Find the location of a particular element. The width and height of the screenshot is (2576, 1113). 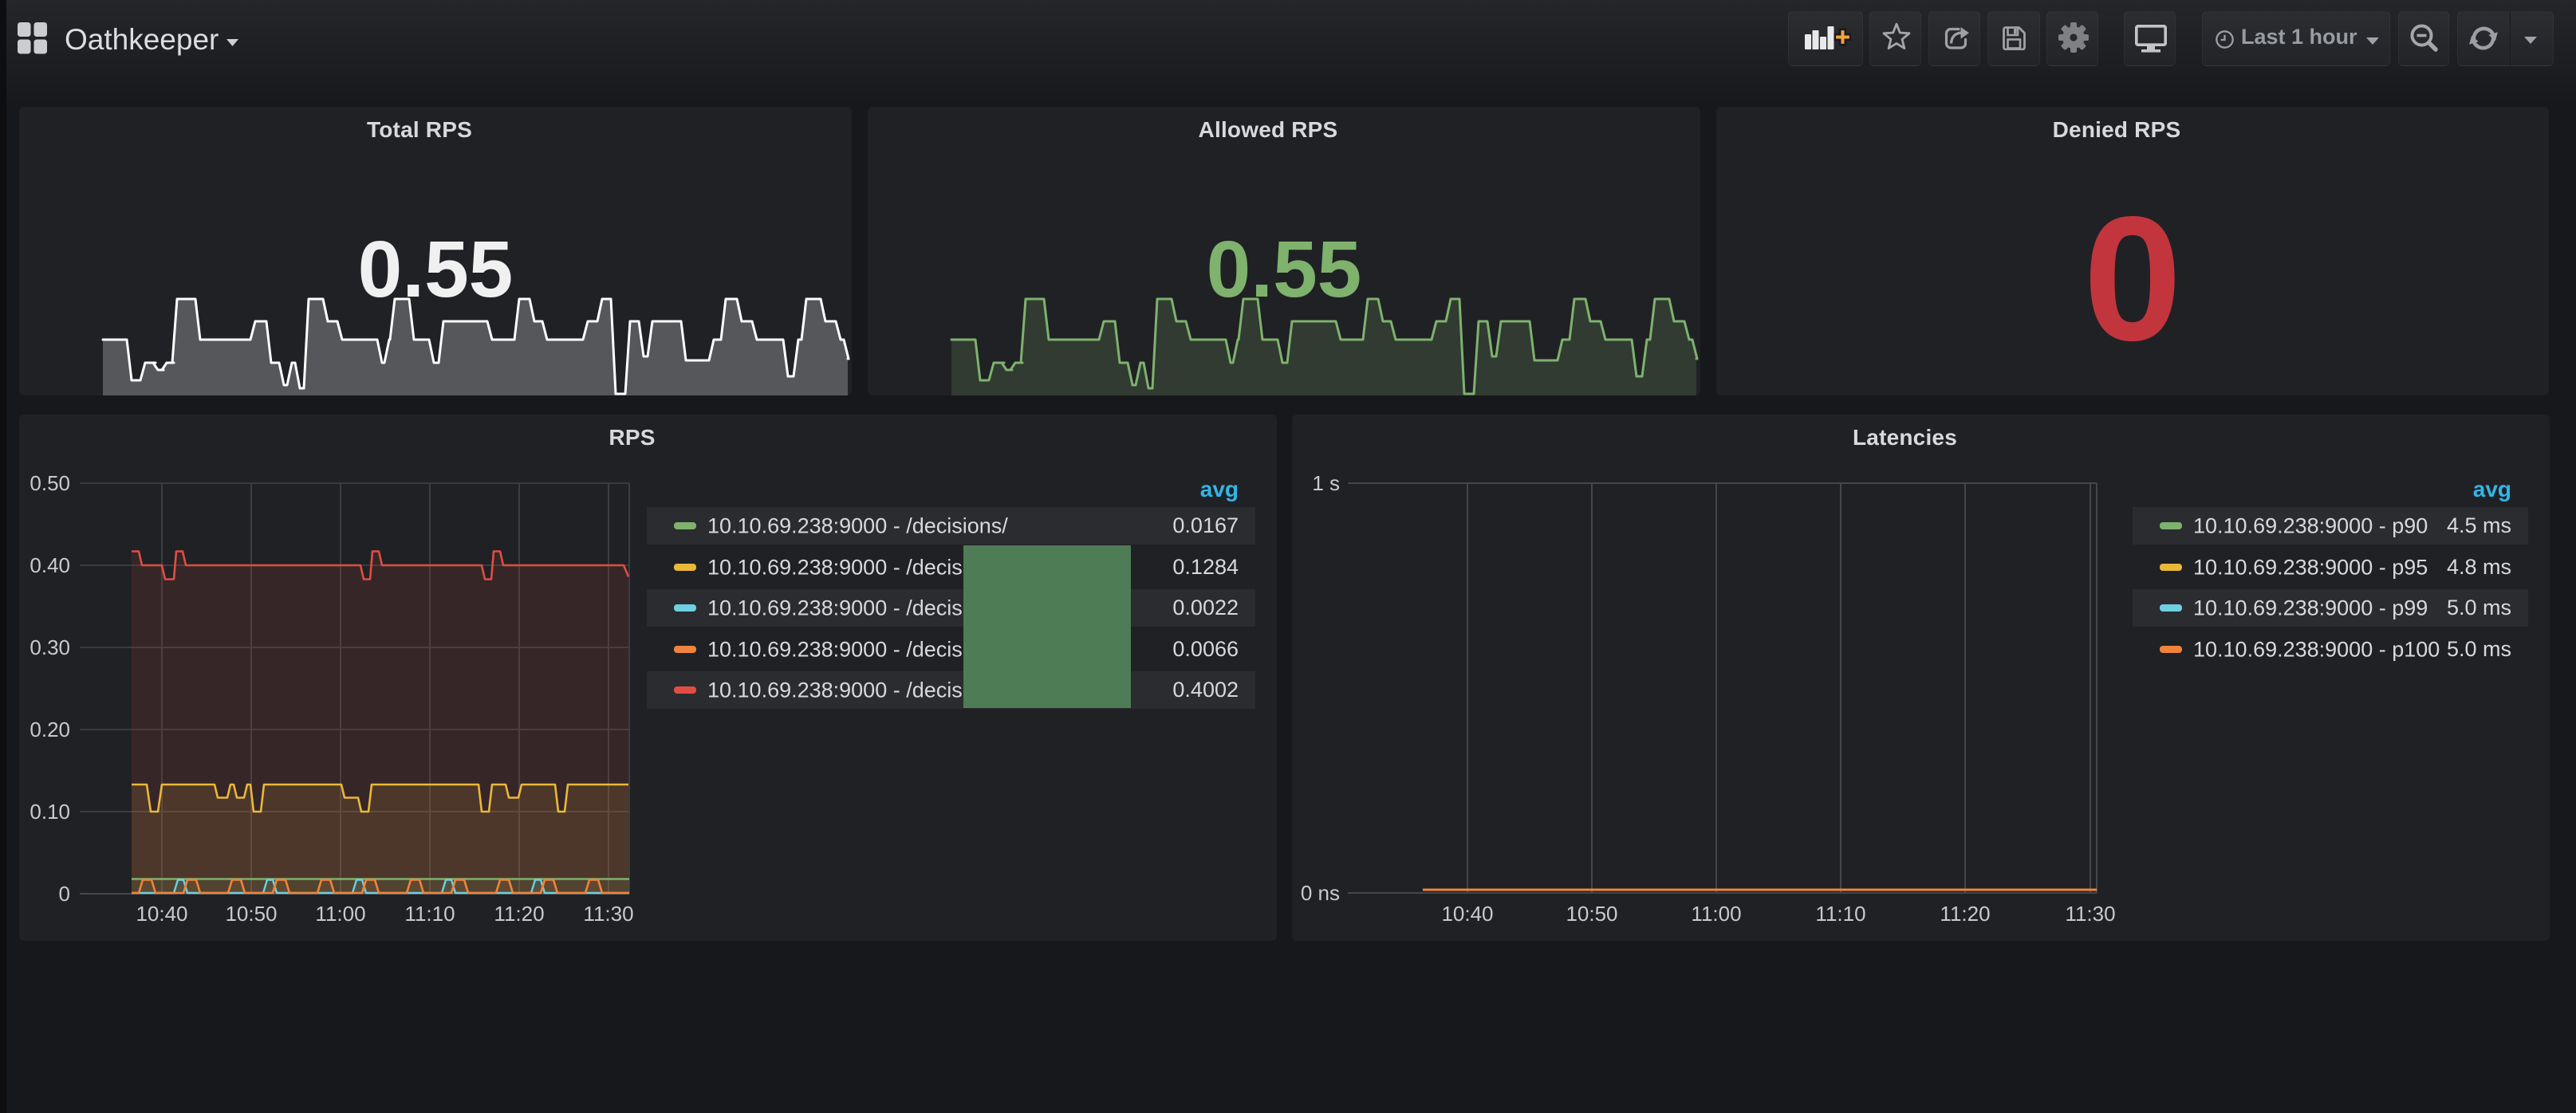

svg-text: 0.50 is located at coordinates (50, 483).